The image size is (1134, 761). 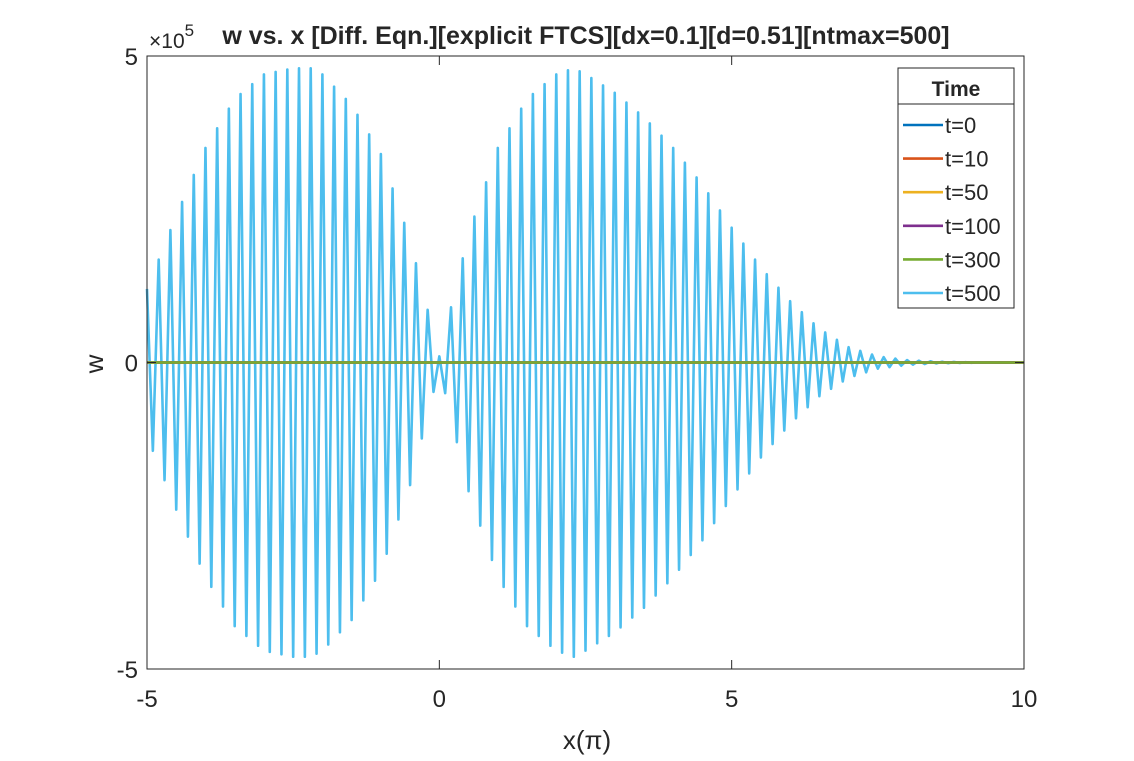 What do you see at coordinates (973, 293) in the screenshot?
I see `legend-entry-label: t=500` at bounding box center [973, 293].